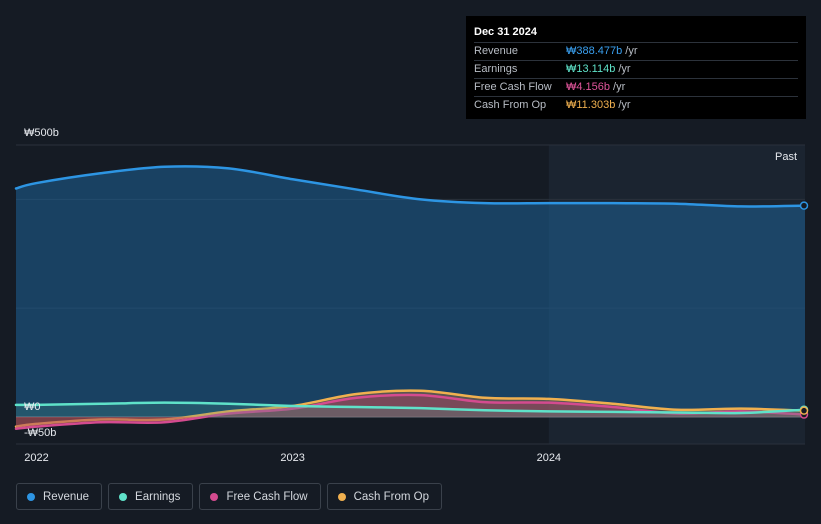 Image resolution: width=821 pixels, height=524 pixels. What do you see at coordinates (510, 105) in the screenshot?
I see `tooltip-label: Cash From Op` at bounding box center [510, 105].